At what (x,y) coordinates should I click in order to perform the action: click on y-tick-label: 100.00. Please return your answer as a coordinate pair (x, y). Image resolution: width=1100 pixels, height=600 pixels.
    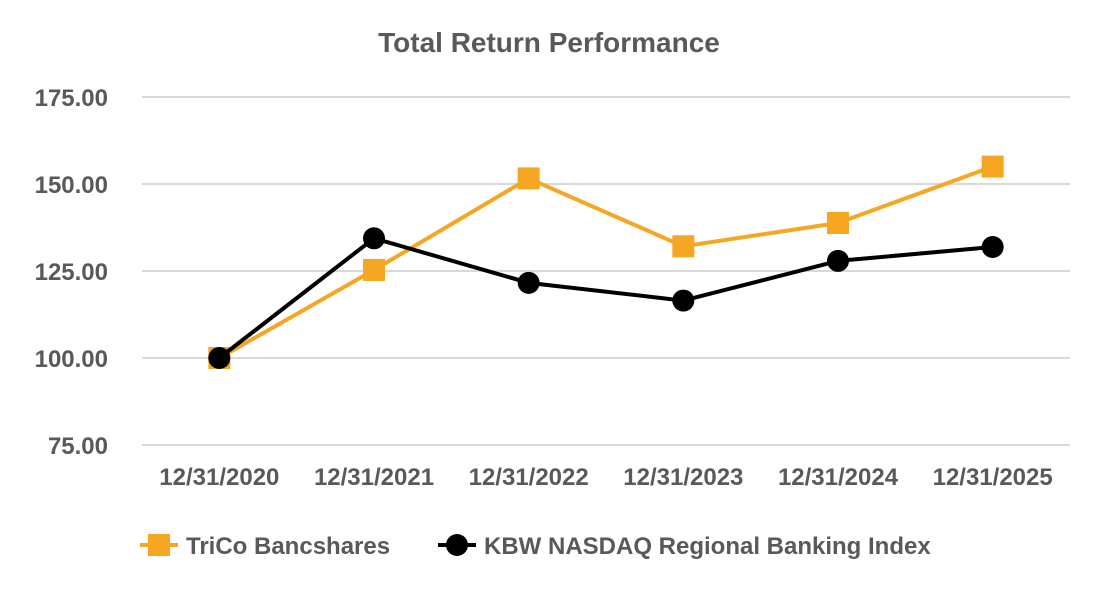
    Looking at the image, I should click on (71, 359).